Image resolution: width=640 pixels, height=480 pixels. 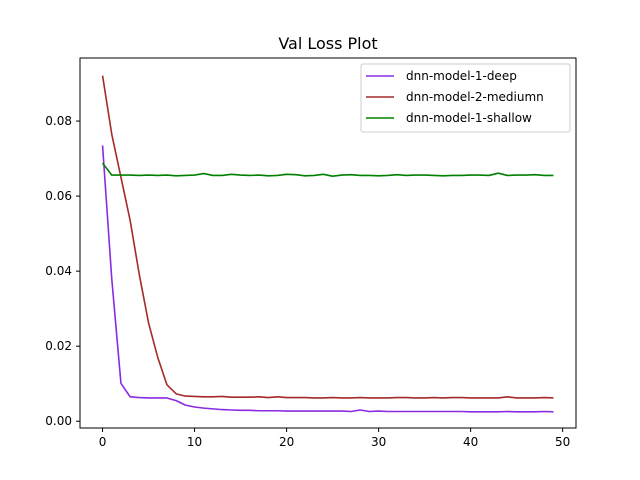 I want to click on y-tick-label-0: 0.00, so click(x=58, y=421).